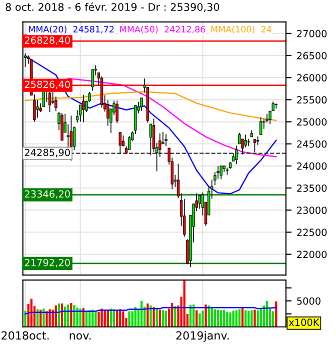 The height and width of the screenshot is (360, 336). I want to click on y-tick-label: 23000, so click(312, 210).